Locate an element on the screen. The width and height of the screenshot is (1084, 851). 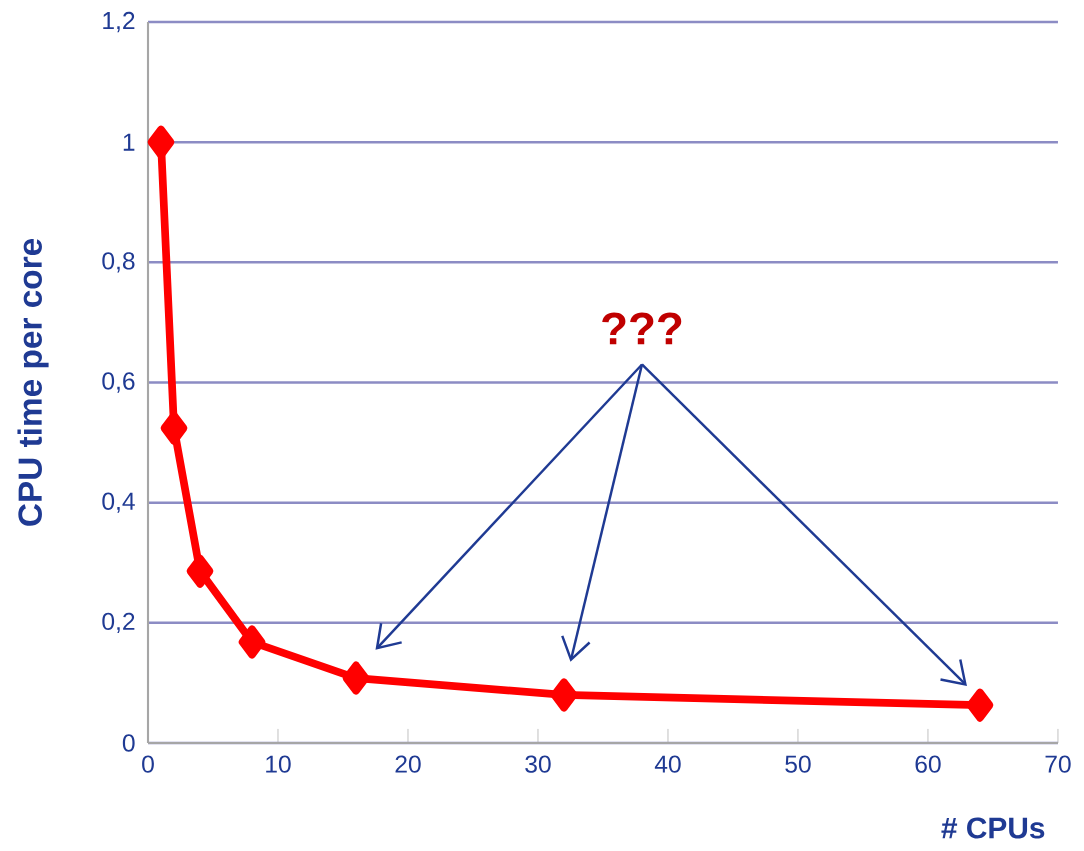
x-tick-label: 50 is located at coordinates (798, 764).